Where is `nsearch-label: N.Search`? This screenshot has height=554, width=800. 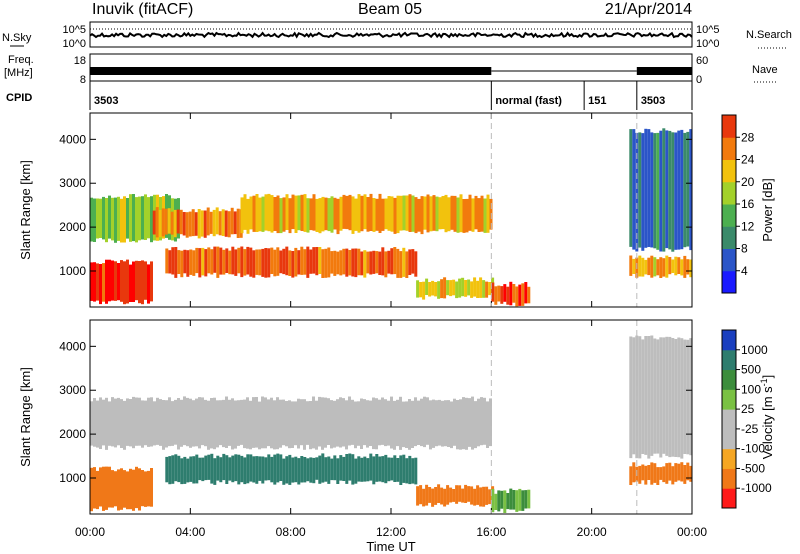 nsearch-label: N.Search is located at coordinates (769, 35).